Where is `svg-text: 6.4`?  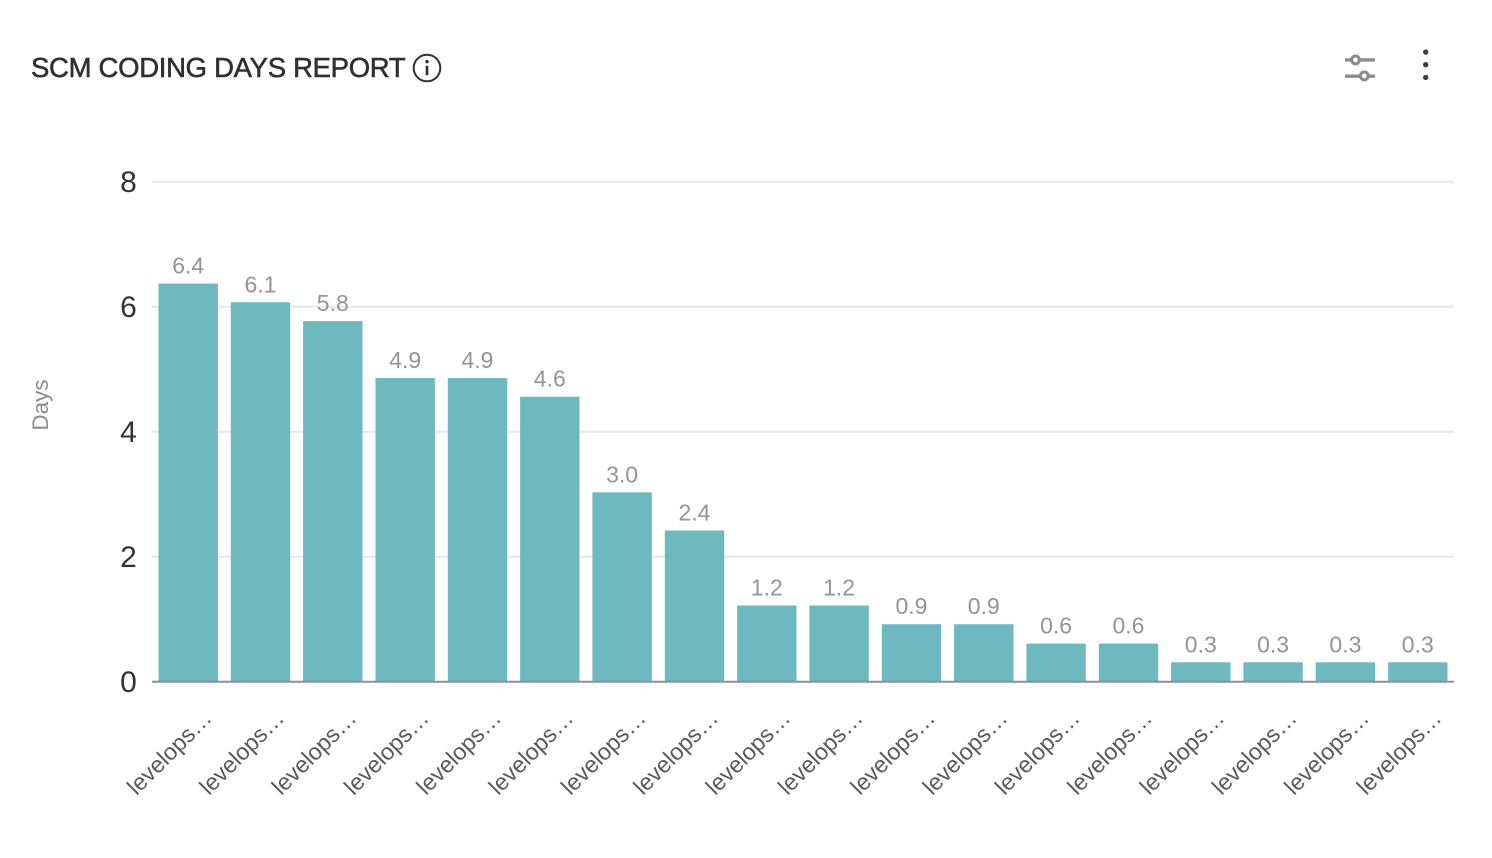
svg-text: 6.4 is located at coordinates (188, 266).